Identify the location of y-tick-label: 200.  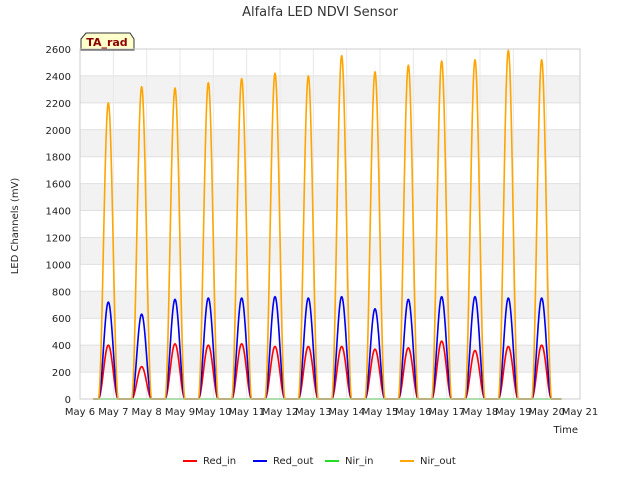
(61, 373).